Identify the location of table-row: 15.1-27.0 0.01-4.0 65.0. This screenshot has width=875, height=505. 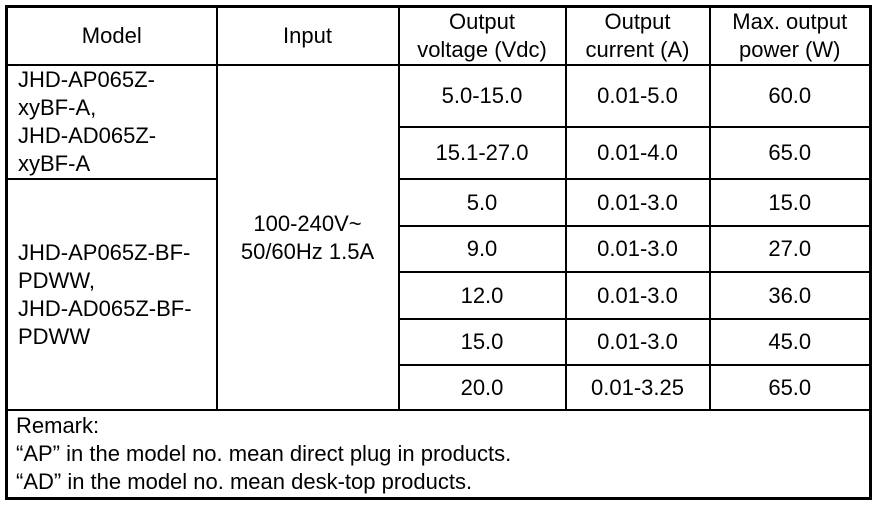
(439, 153).